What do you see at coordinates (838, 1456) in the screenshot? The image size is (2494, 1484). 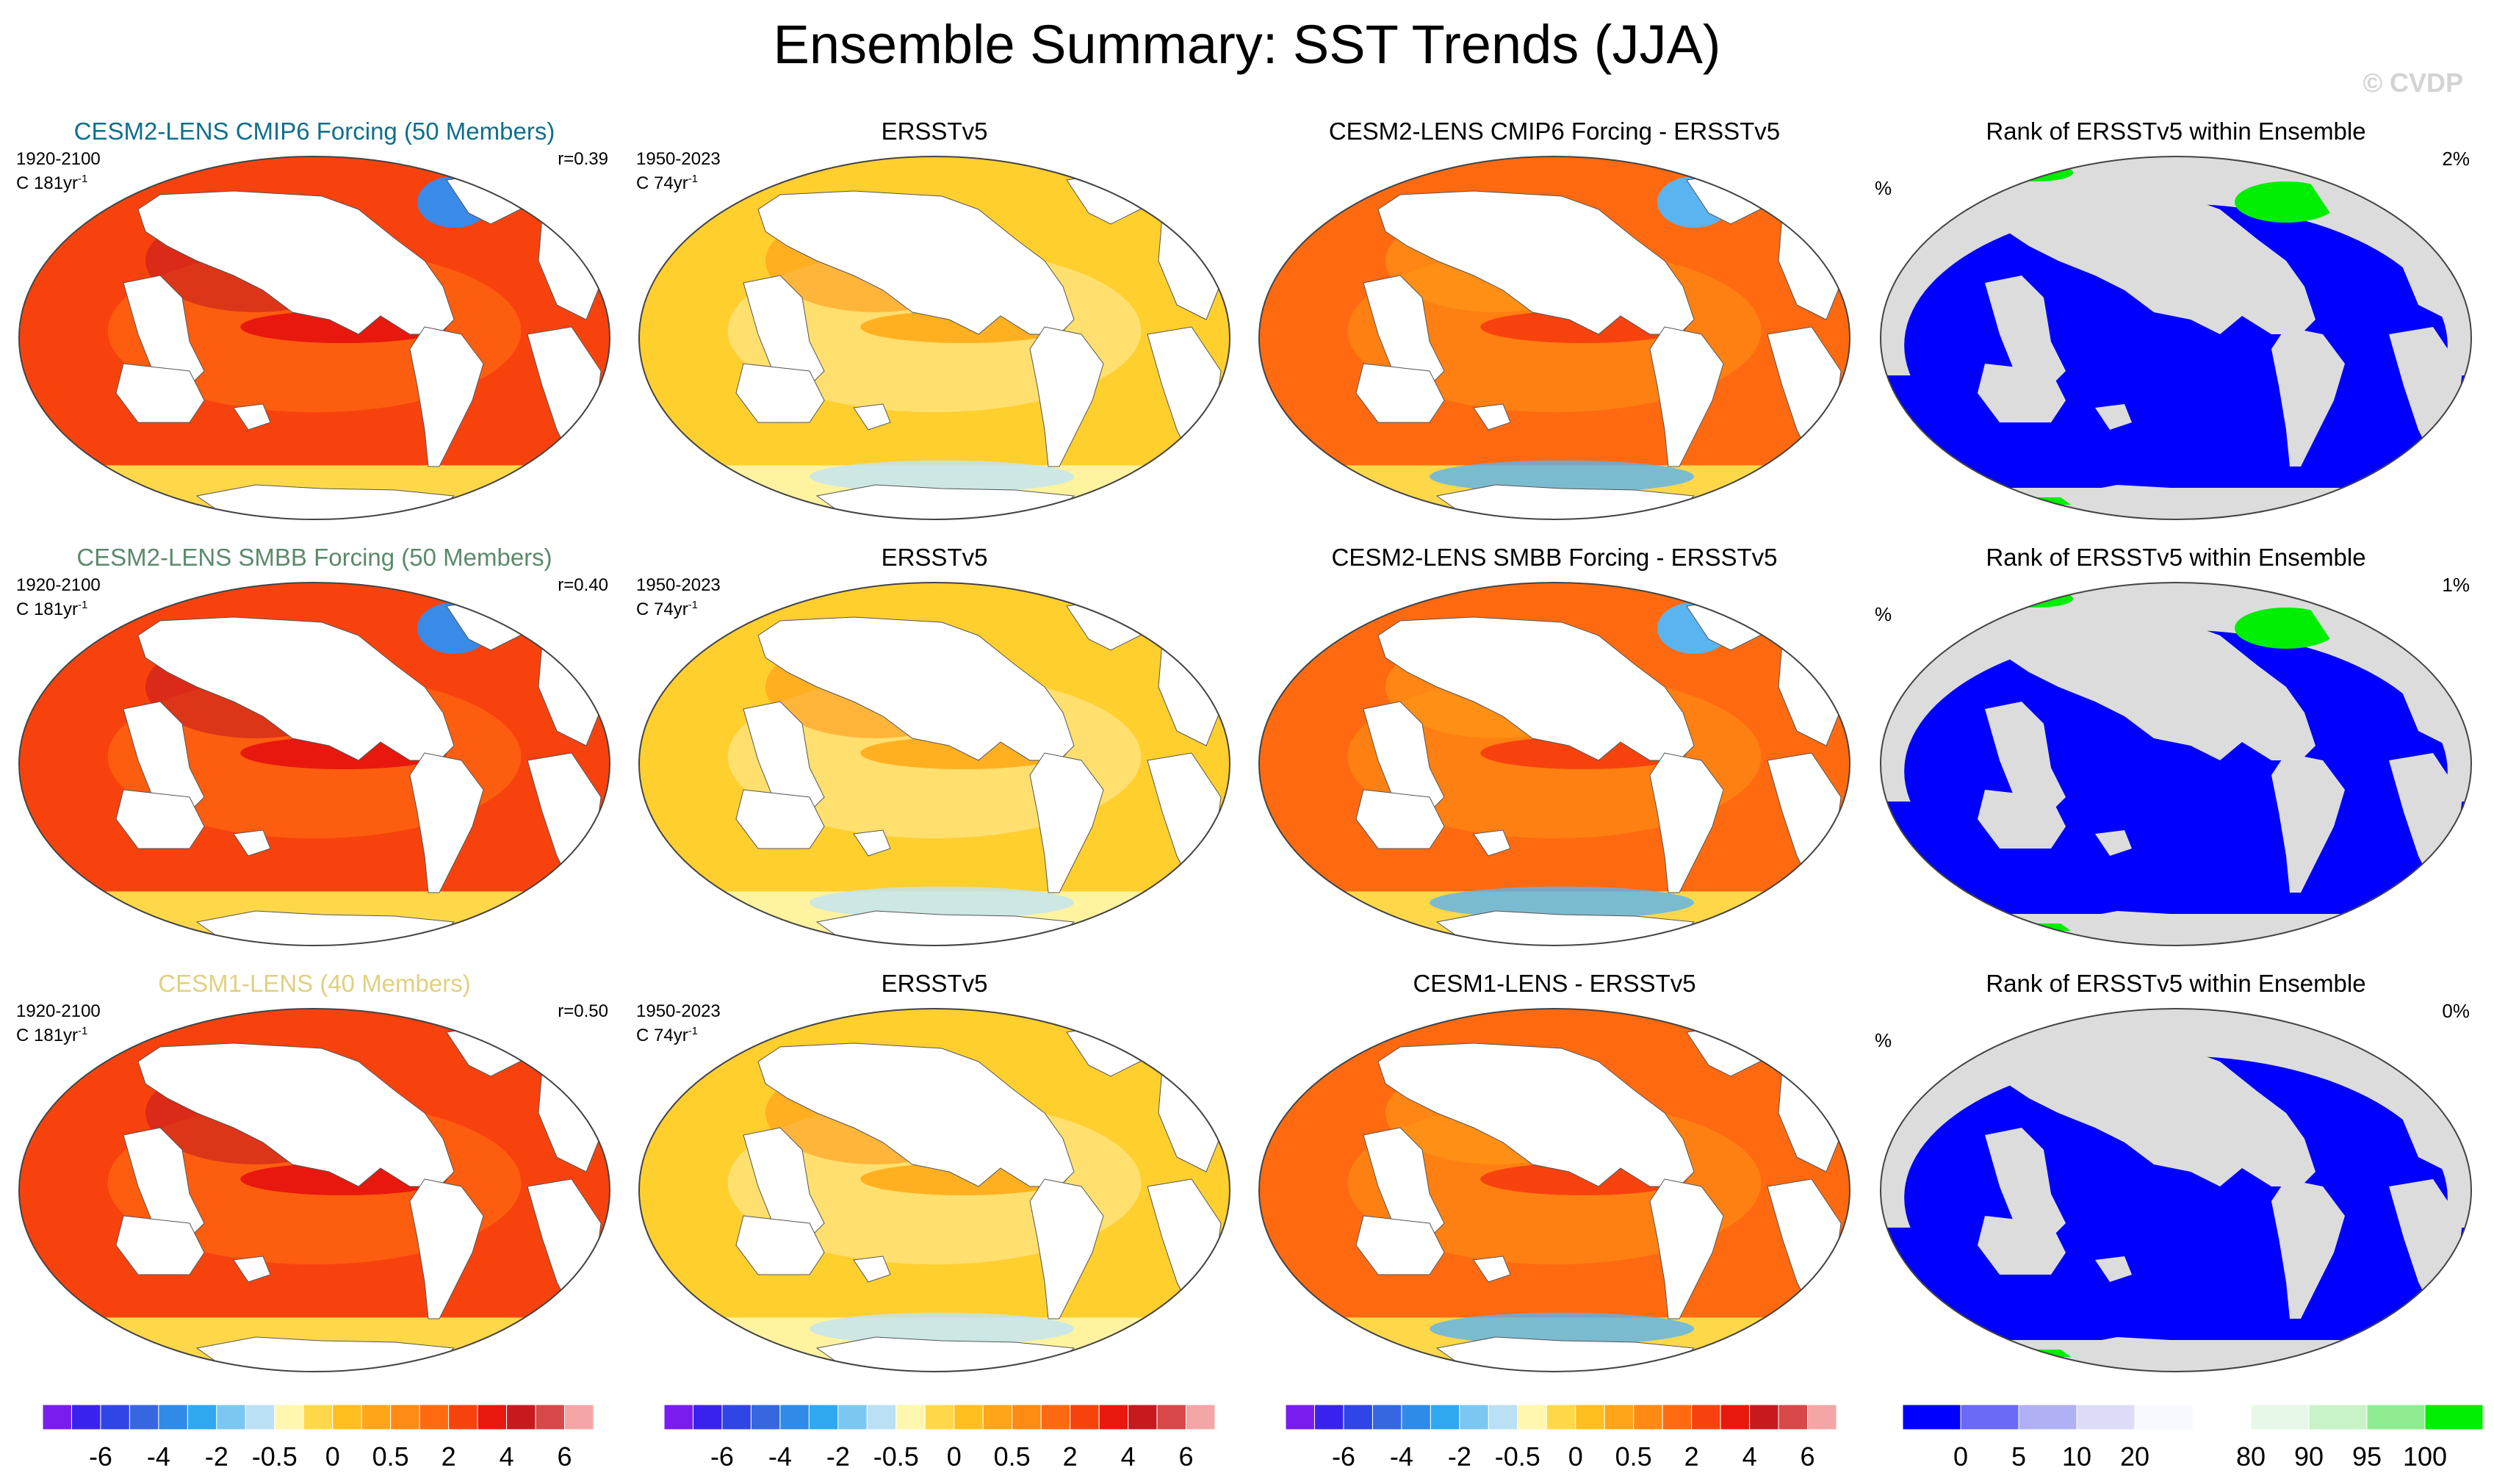 I see `colorbar-trend-2-tick-label: -2` at bounding box center [838, 1456].